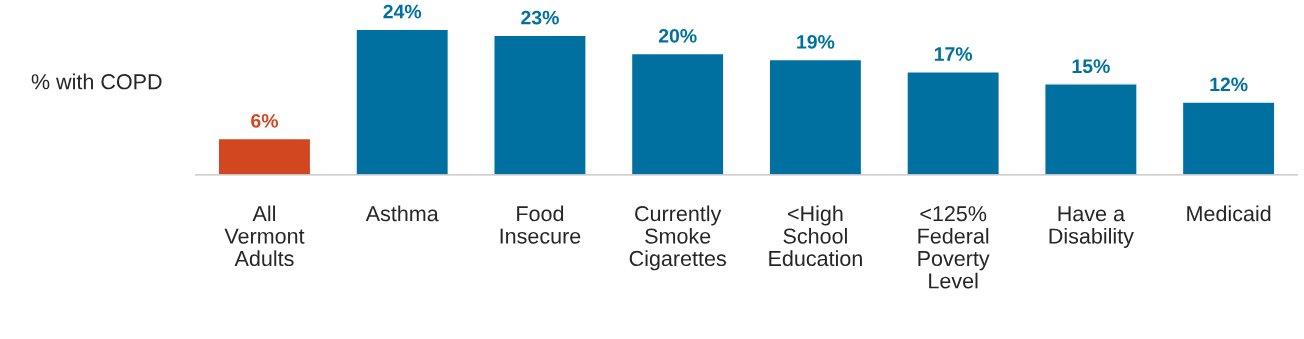 This screenshot has height=339, width=1304. Describe the element at coordinates (402, 213) in the screenshot. I see `x-tick-label: Asthma` at that location.